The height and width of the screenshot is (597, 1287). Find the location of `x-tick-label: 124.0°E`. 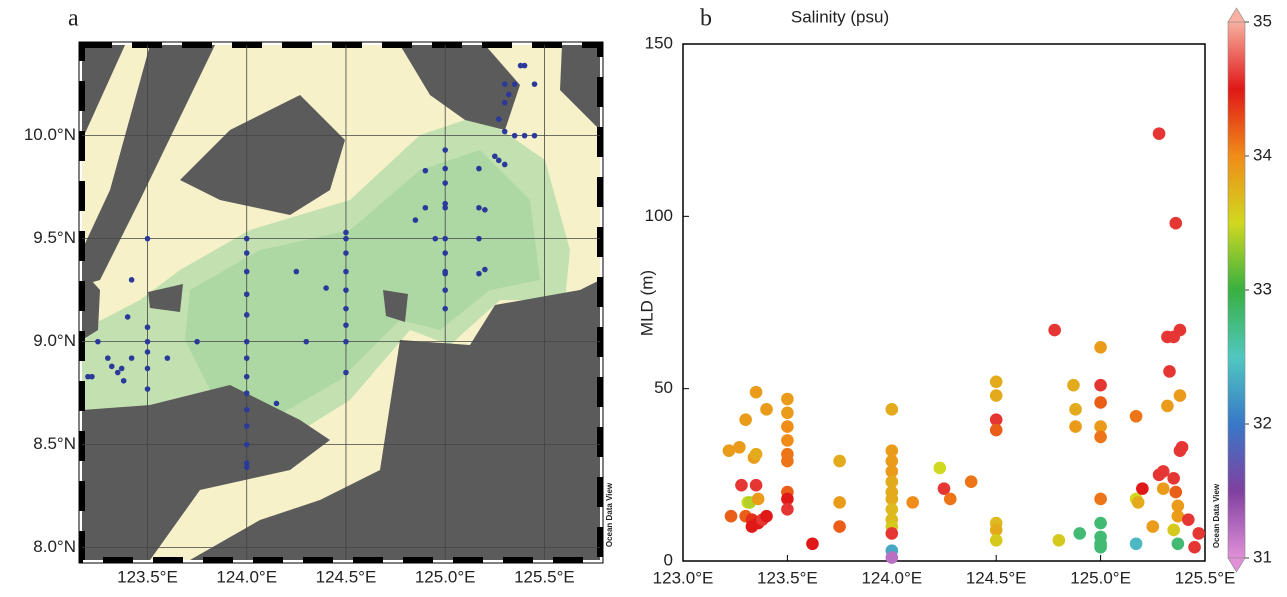

x-tick-label: 124.0°E is located at coordinates (891, 577).